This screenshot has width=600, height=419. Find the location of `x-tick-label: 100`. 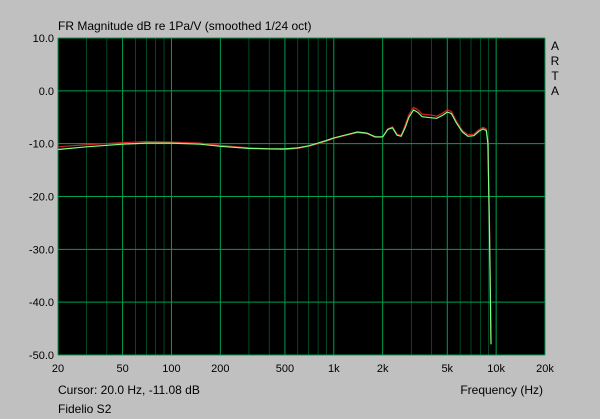

x-tick-label: 100 is located at coordinates (171, 369).